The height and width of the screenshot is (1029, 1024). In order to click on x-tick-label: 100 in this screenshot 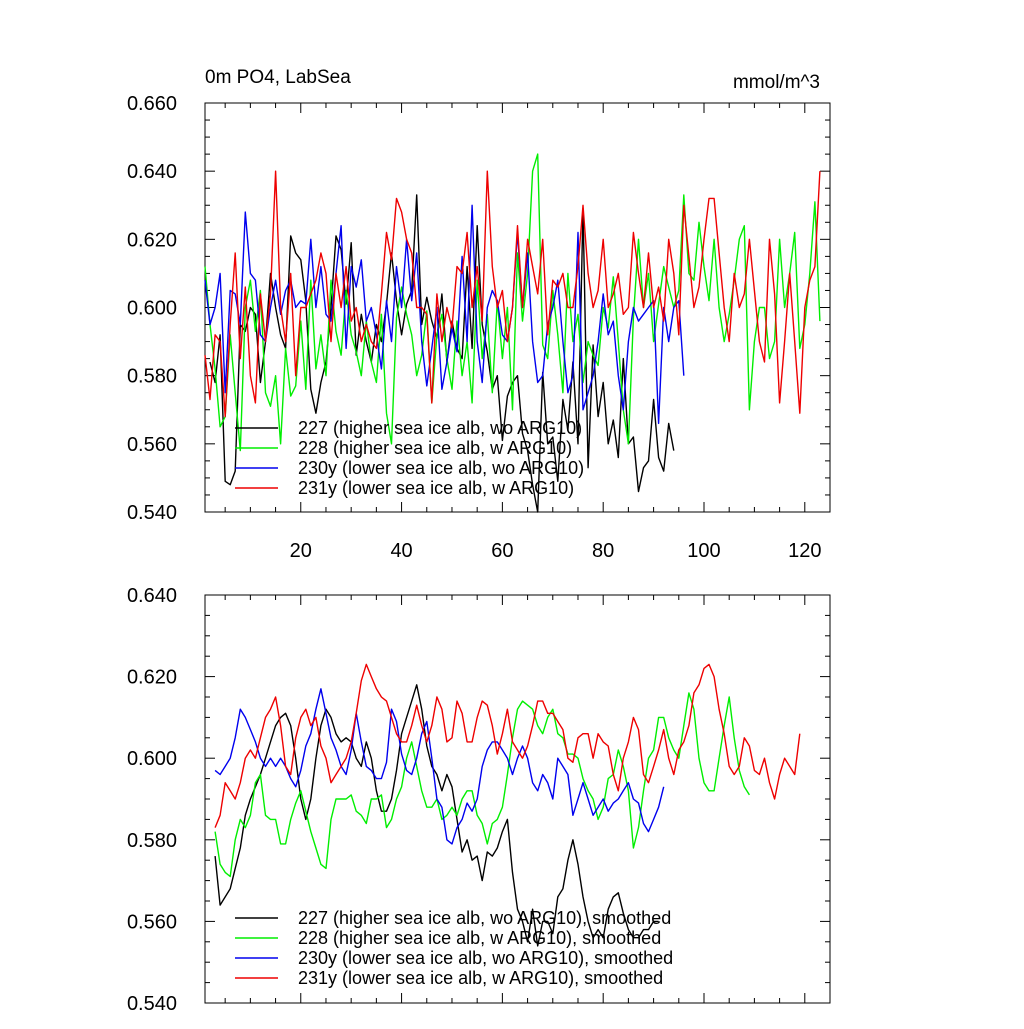, I will do `click(703, 551)`.